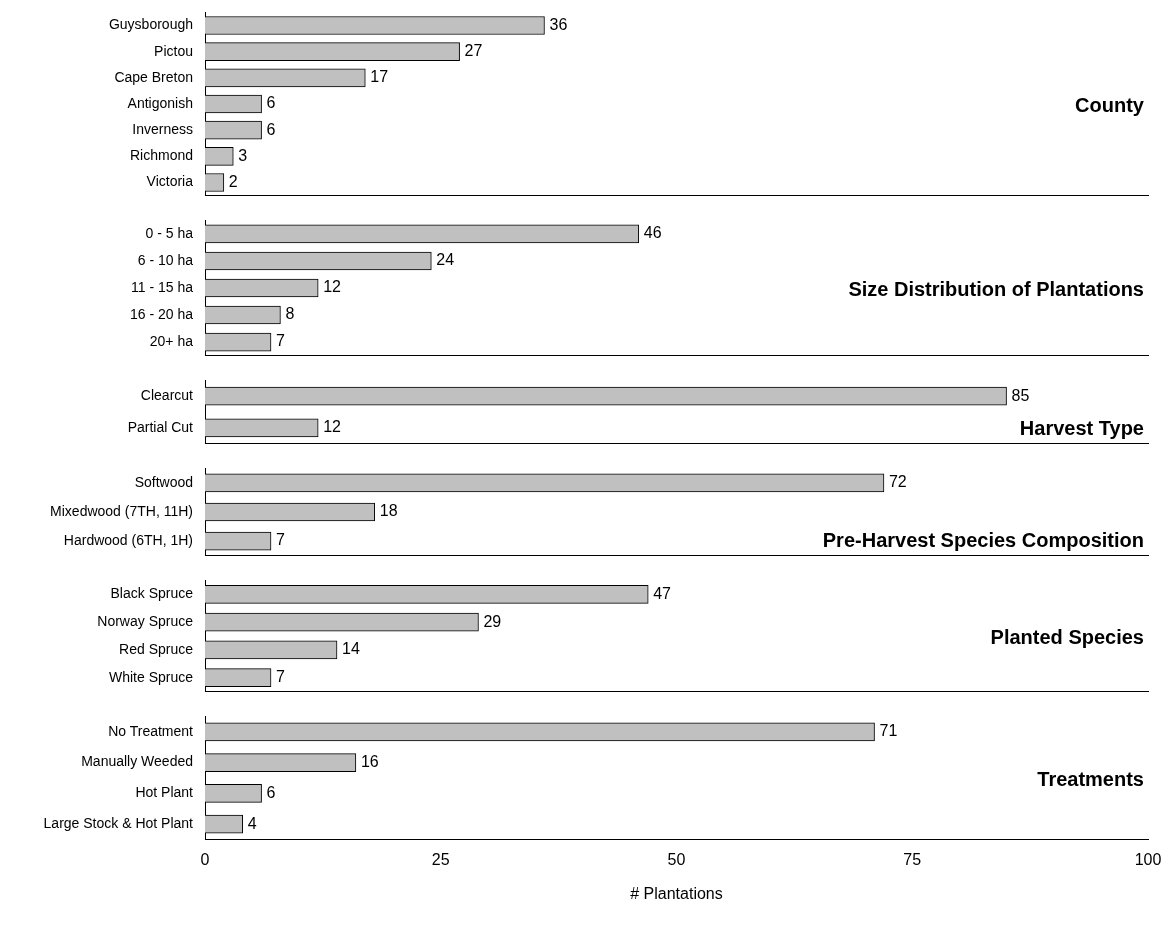  I want to click on y-tick-label: 11 - 15 ha, so click(162, 286).